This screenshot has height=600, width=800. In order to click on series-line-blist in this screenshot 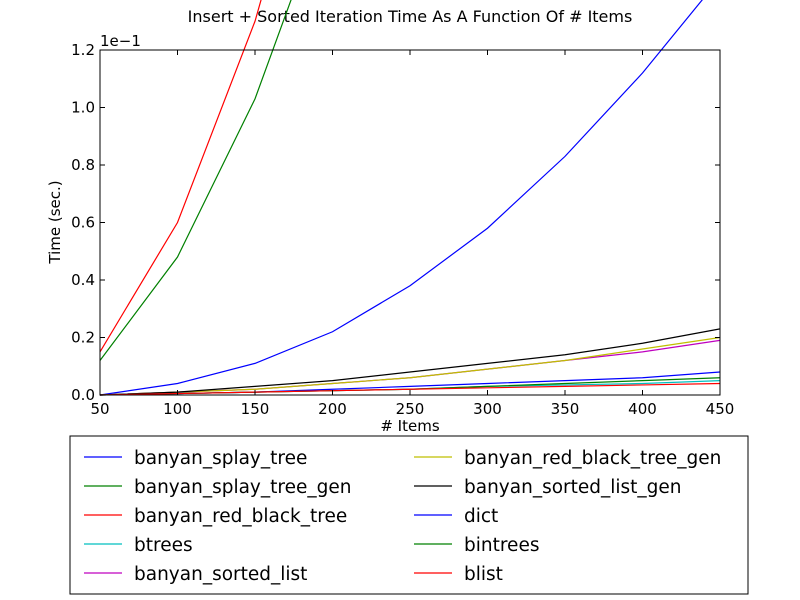, I will do `click(410, 389)`.